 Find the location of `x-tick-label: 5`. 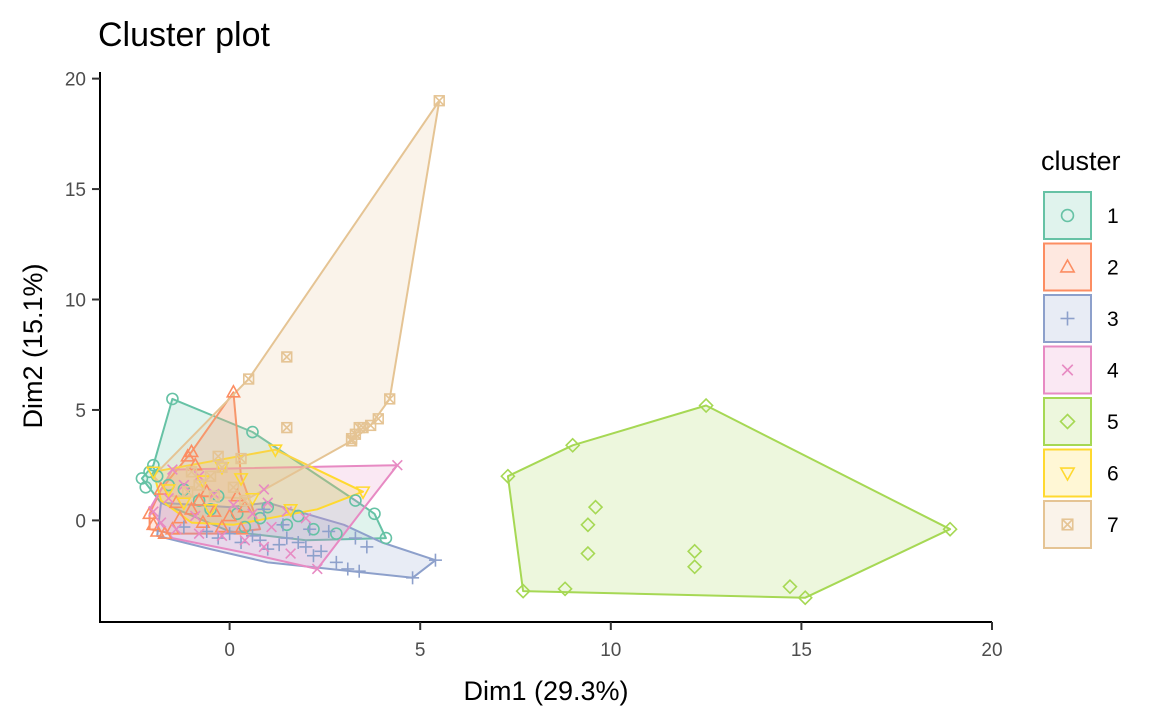

x-tick-label: 5 is located at coordinates (420, 650).